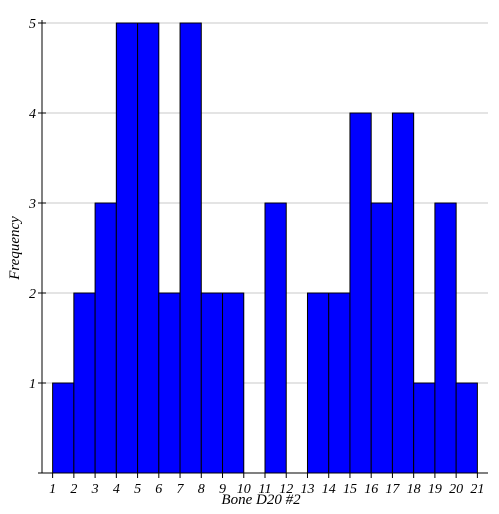 The image size is (499, 514). I want to click on y-tick-label: 1, so click(32, 384).